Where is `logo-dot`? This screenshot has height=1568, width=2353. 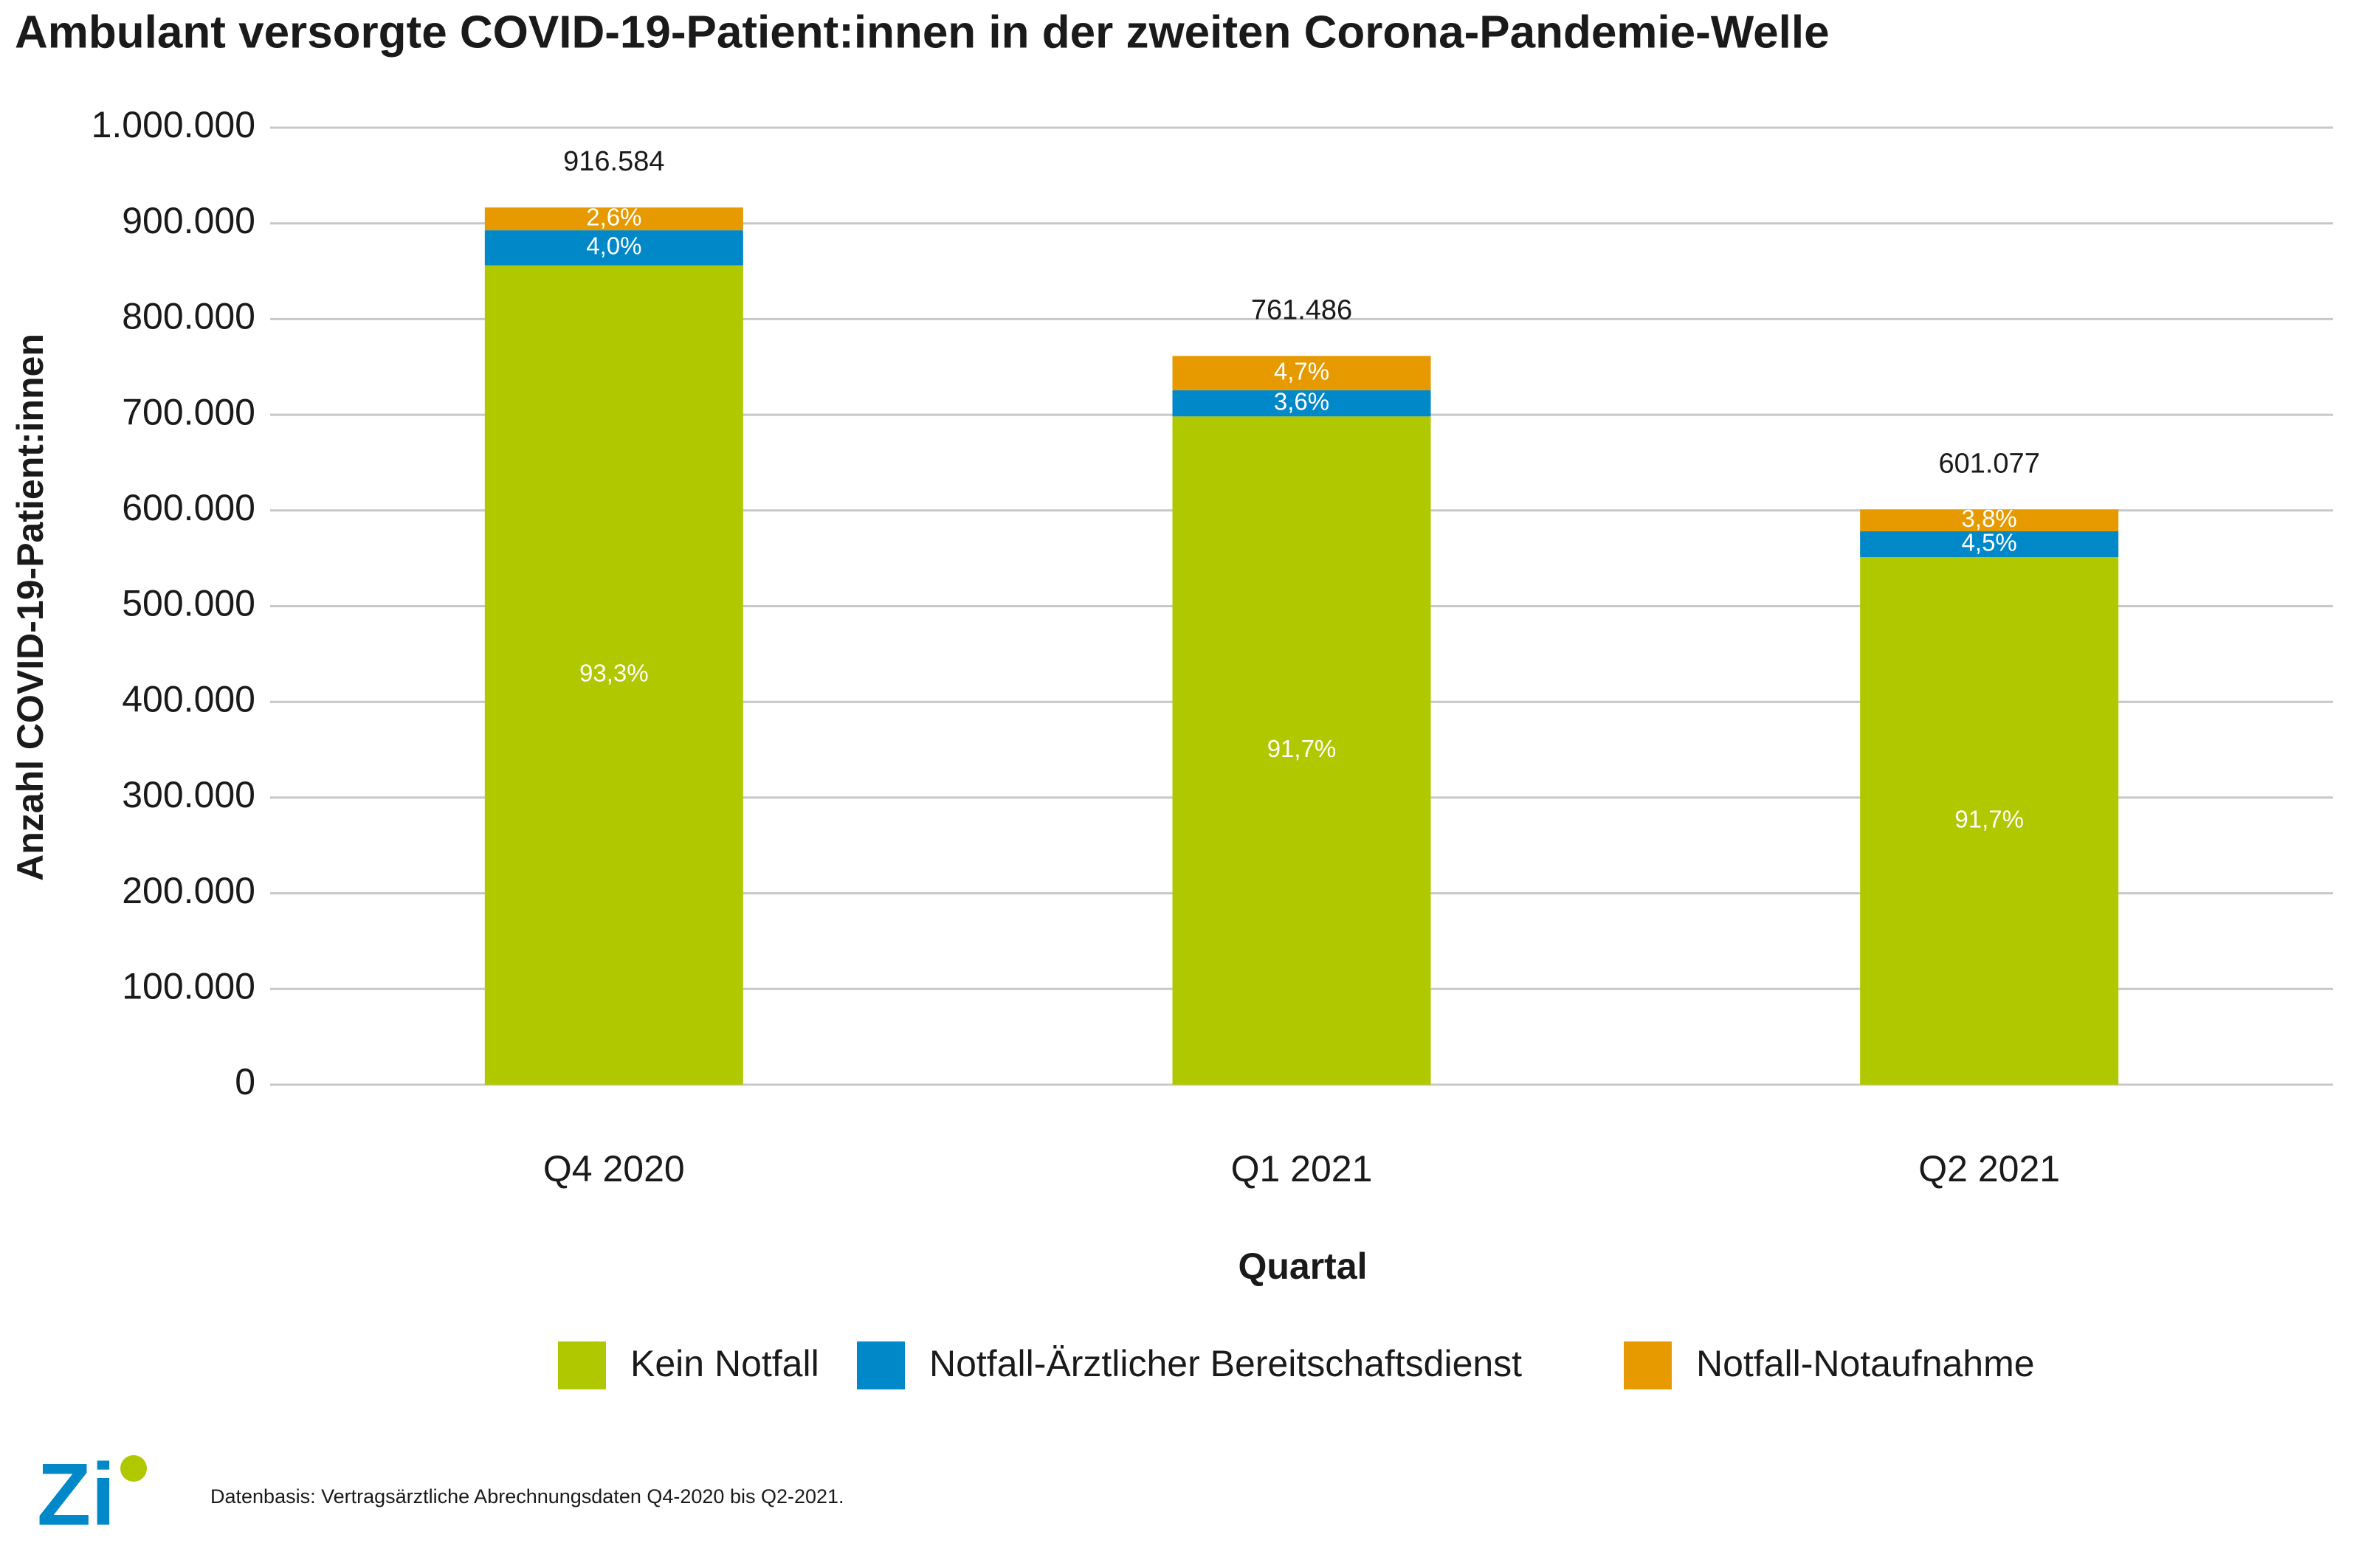
logo-dot is located at coordinates (133, 1468).